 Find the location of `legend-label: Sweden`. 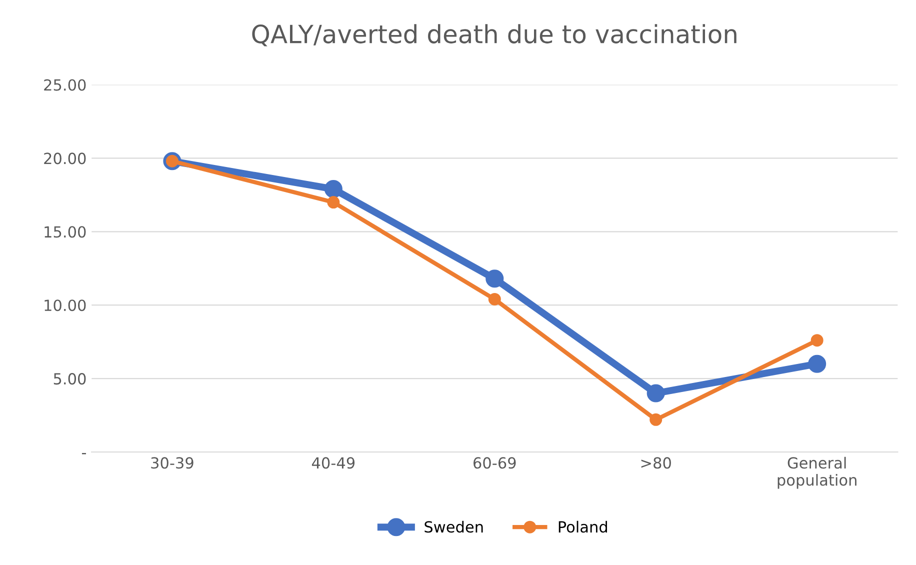

legend-label: Sweden is located at coordinates (453, 526).